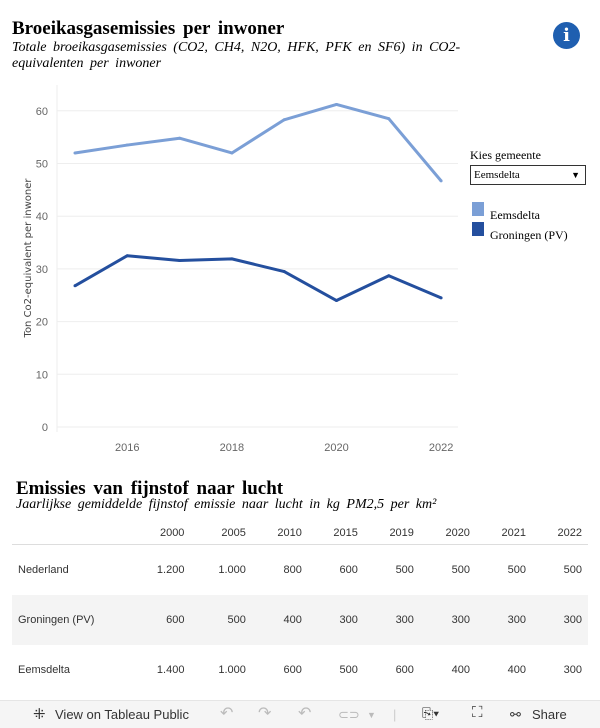 This screenshot has height=728, width=600. I want to click on share-button: Share, so click(549, 714).